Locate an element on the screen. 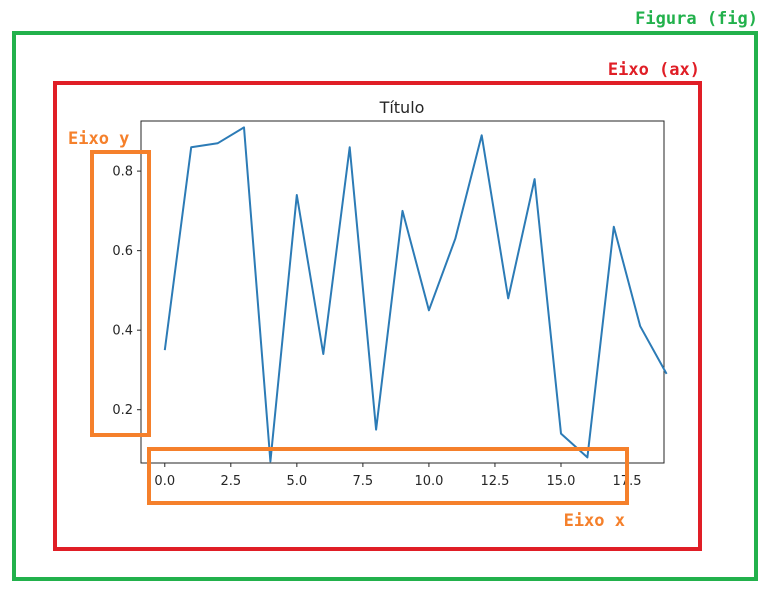  y-tick-label: 0.4 is located at coordinates (122, 331).